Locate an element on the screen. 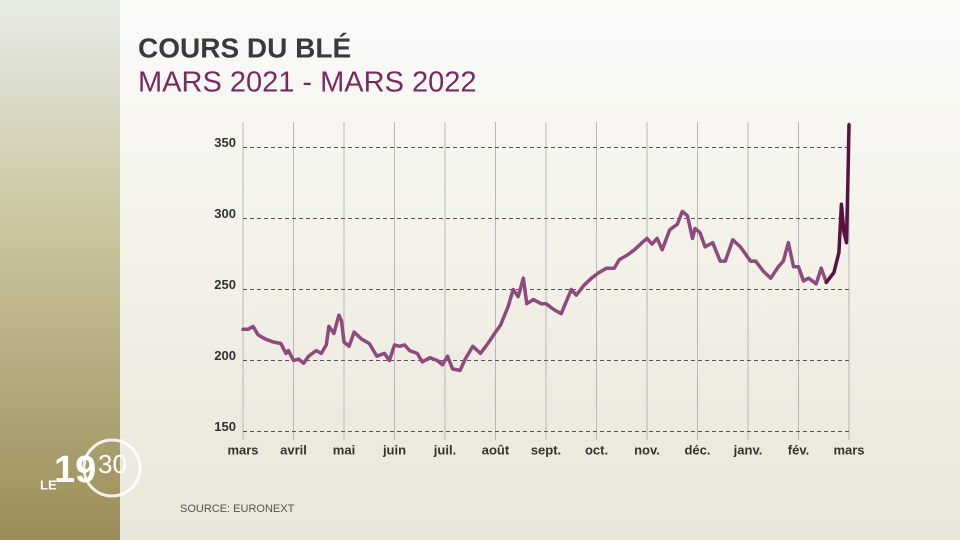 Image resolution: width=960 pixels, height=545 pixels. logo-ring is located at coordinates (112, 468).